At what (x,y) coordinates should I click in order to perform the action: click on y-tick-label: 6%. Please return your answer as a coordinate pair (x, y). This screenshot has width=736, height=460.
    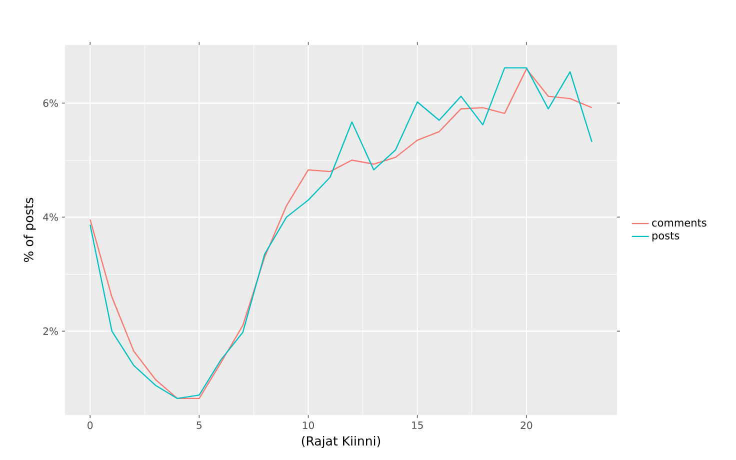
    Looking at the image, I should click on (50, 103).